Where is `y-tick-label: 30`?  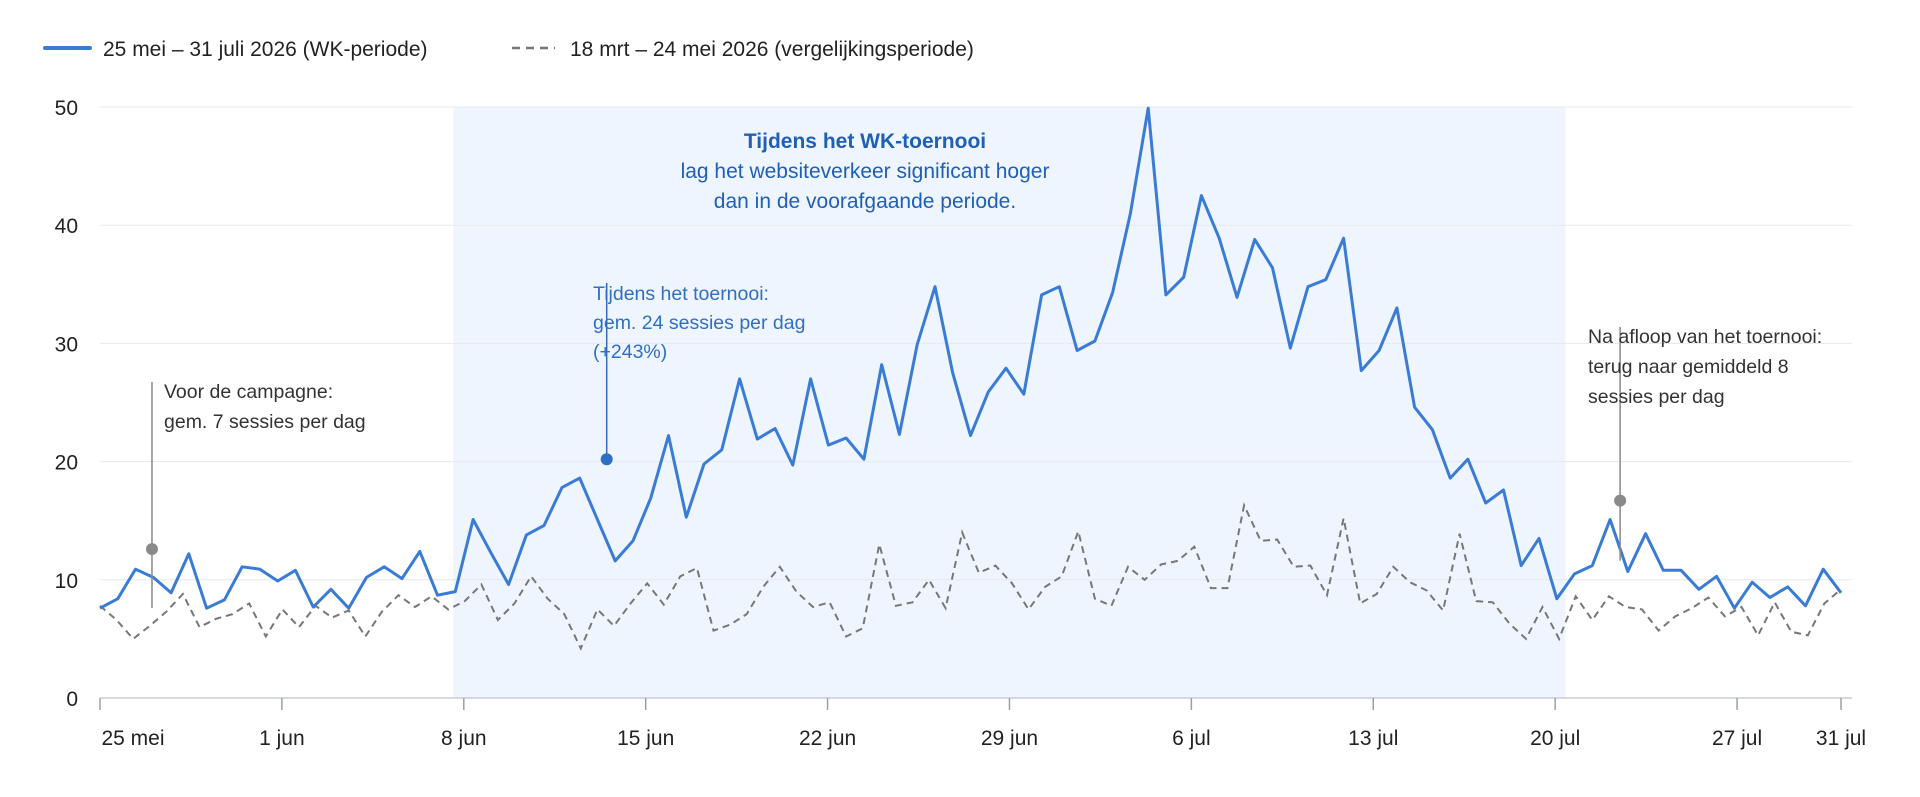
y-tick-label: 30 is located at coordinates (66, 344).